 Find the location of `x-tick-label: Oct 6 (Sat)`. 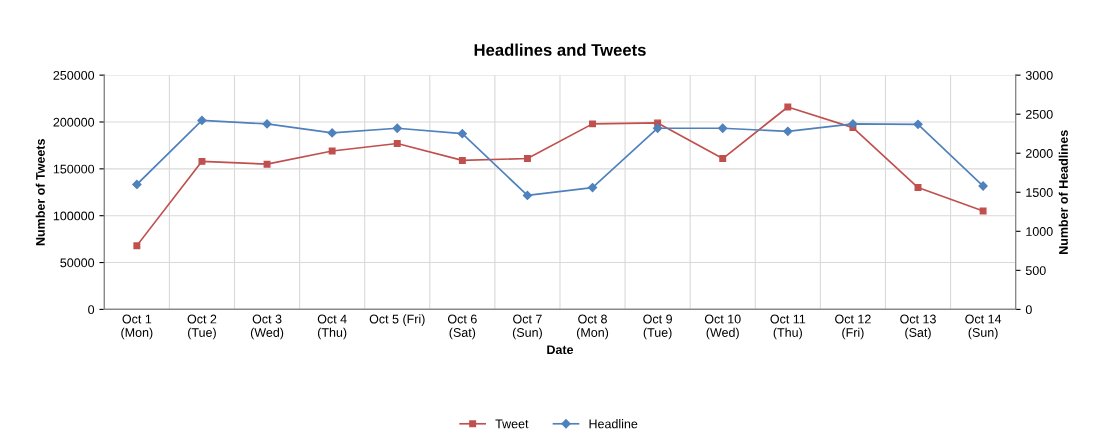

x-tick-label: Oct 6 (Sat) is located at coordinates (462, 327).